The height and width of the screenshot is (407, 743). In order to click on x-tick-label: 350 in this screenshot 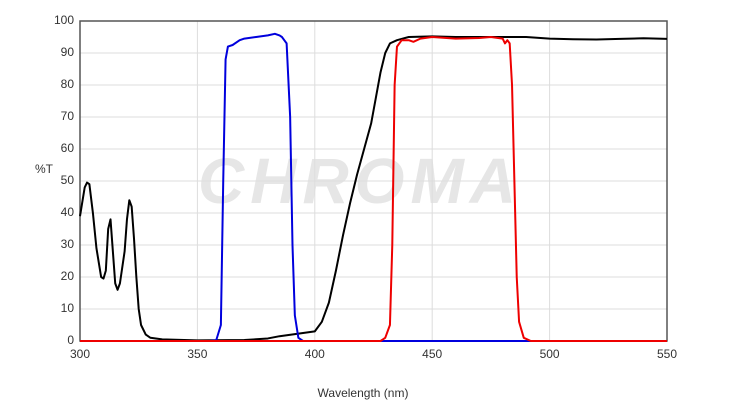, I will do `click(197, 354)`.